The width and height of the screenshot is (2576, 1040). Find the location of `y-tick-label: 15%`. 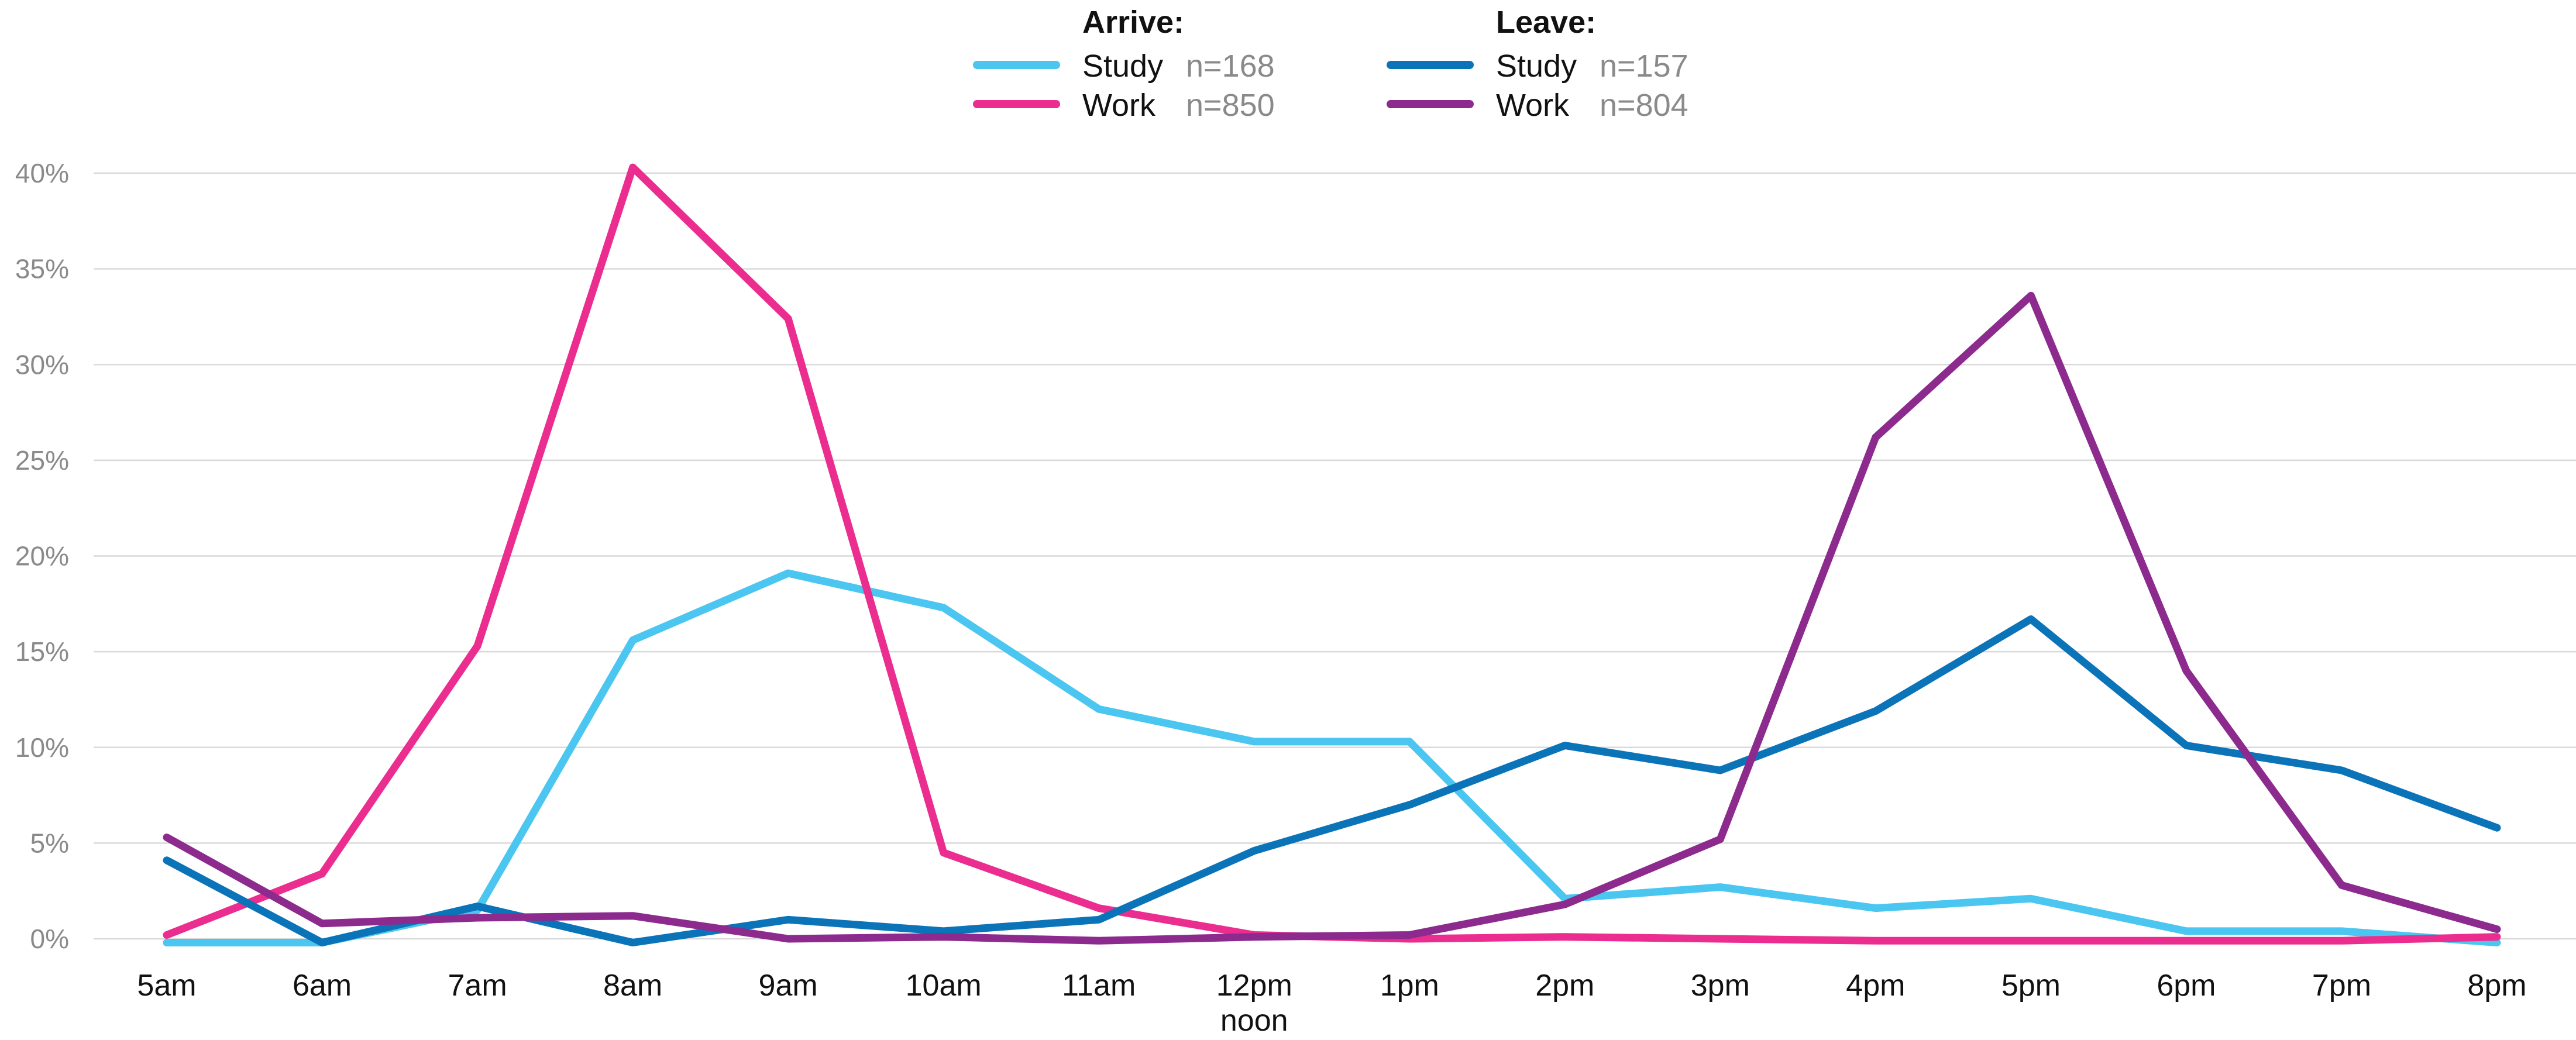

y-tick-label: 15% is located at coordinates (42, 651).